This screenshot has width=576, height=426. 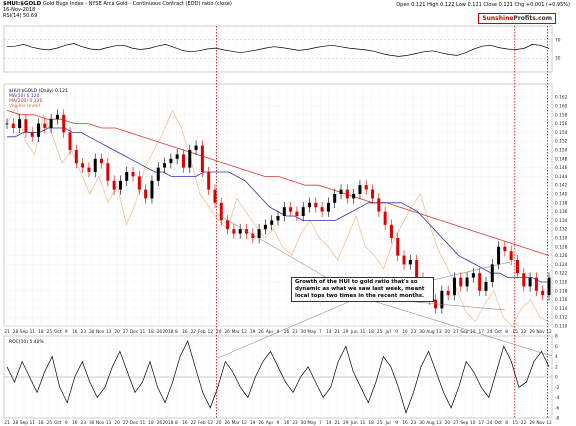 I want to click on x-tick-label: 20, so click(x=448, y=423).